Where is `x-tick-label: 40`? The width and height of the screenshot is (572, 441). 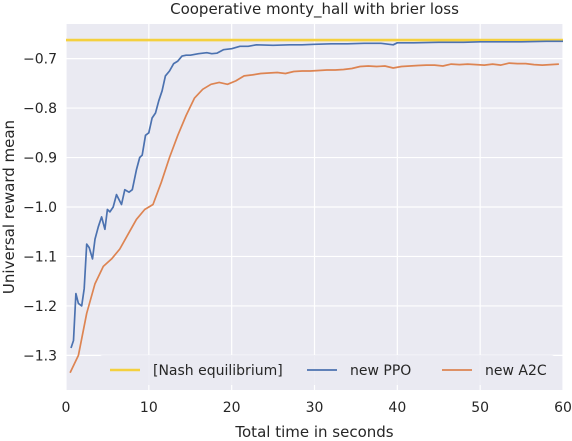 x-tick-label: 40 is located at coordinates (397, 408).